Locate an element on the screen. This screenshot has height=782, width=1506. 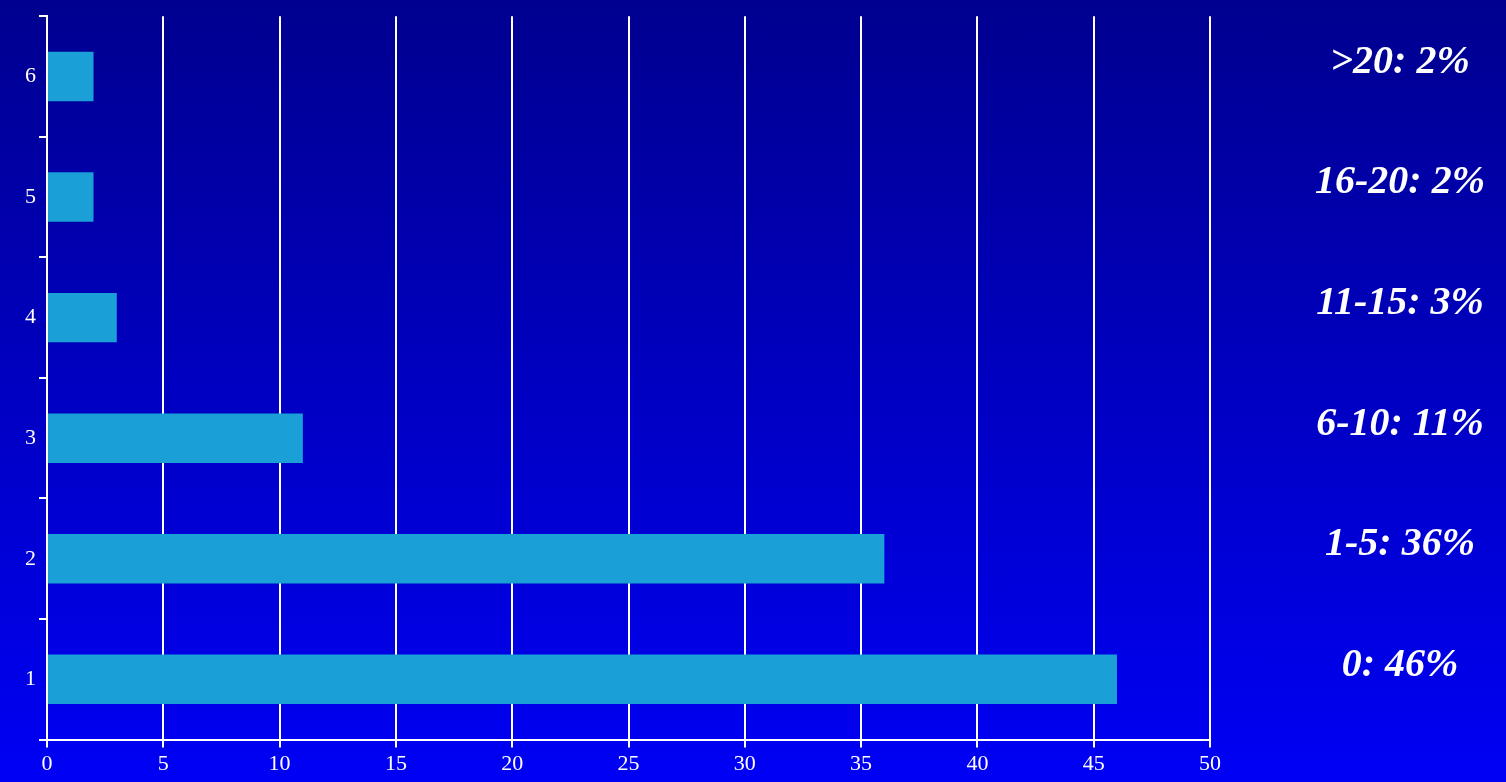
text: 11-15: 3% is located at coordinates (1400, 300).